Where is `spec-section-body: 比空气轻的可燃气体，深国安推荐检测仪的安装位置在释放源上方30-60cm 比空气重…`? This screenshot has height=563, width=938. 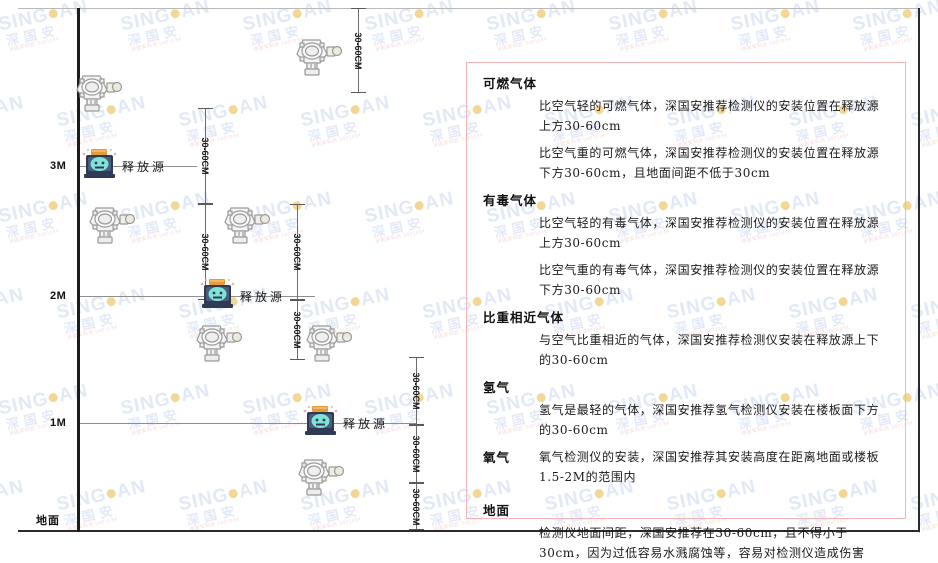
spec-section-body: 比空气轻的可燃气体，深国安推荐检测仪的安装位置在释放源上方30-60cm 比空气重… is located at coordinates (714, 139).